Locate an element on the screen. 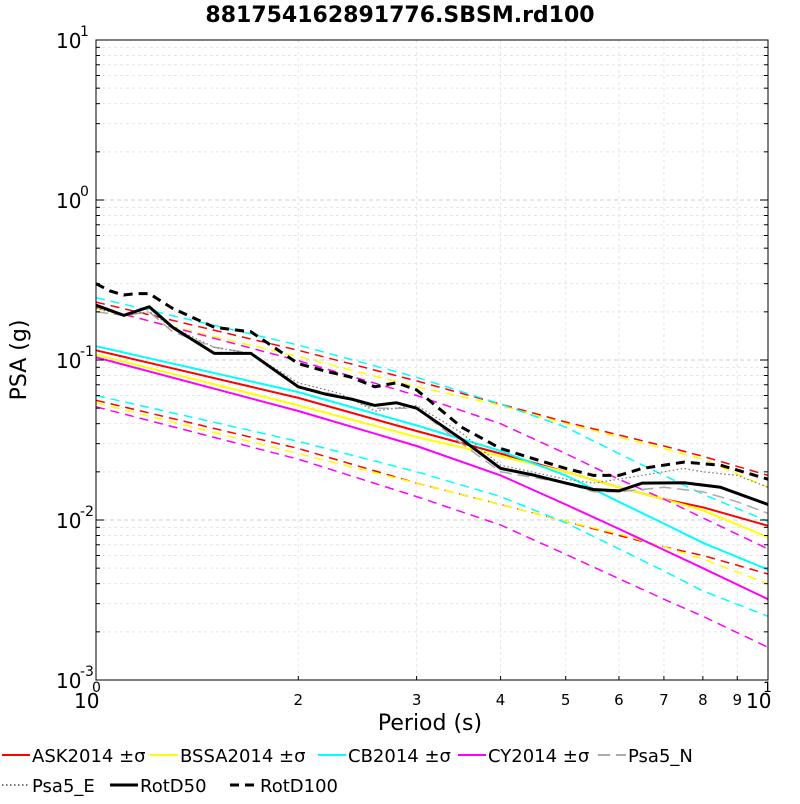 The height and width of the screenshot is (804, 800). y-tick-exponent: 1 is located at coordinates (84, 32).